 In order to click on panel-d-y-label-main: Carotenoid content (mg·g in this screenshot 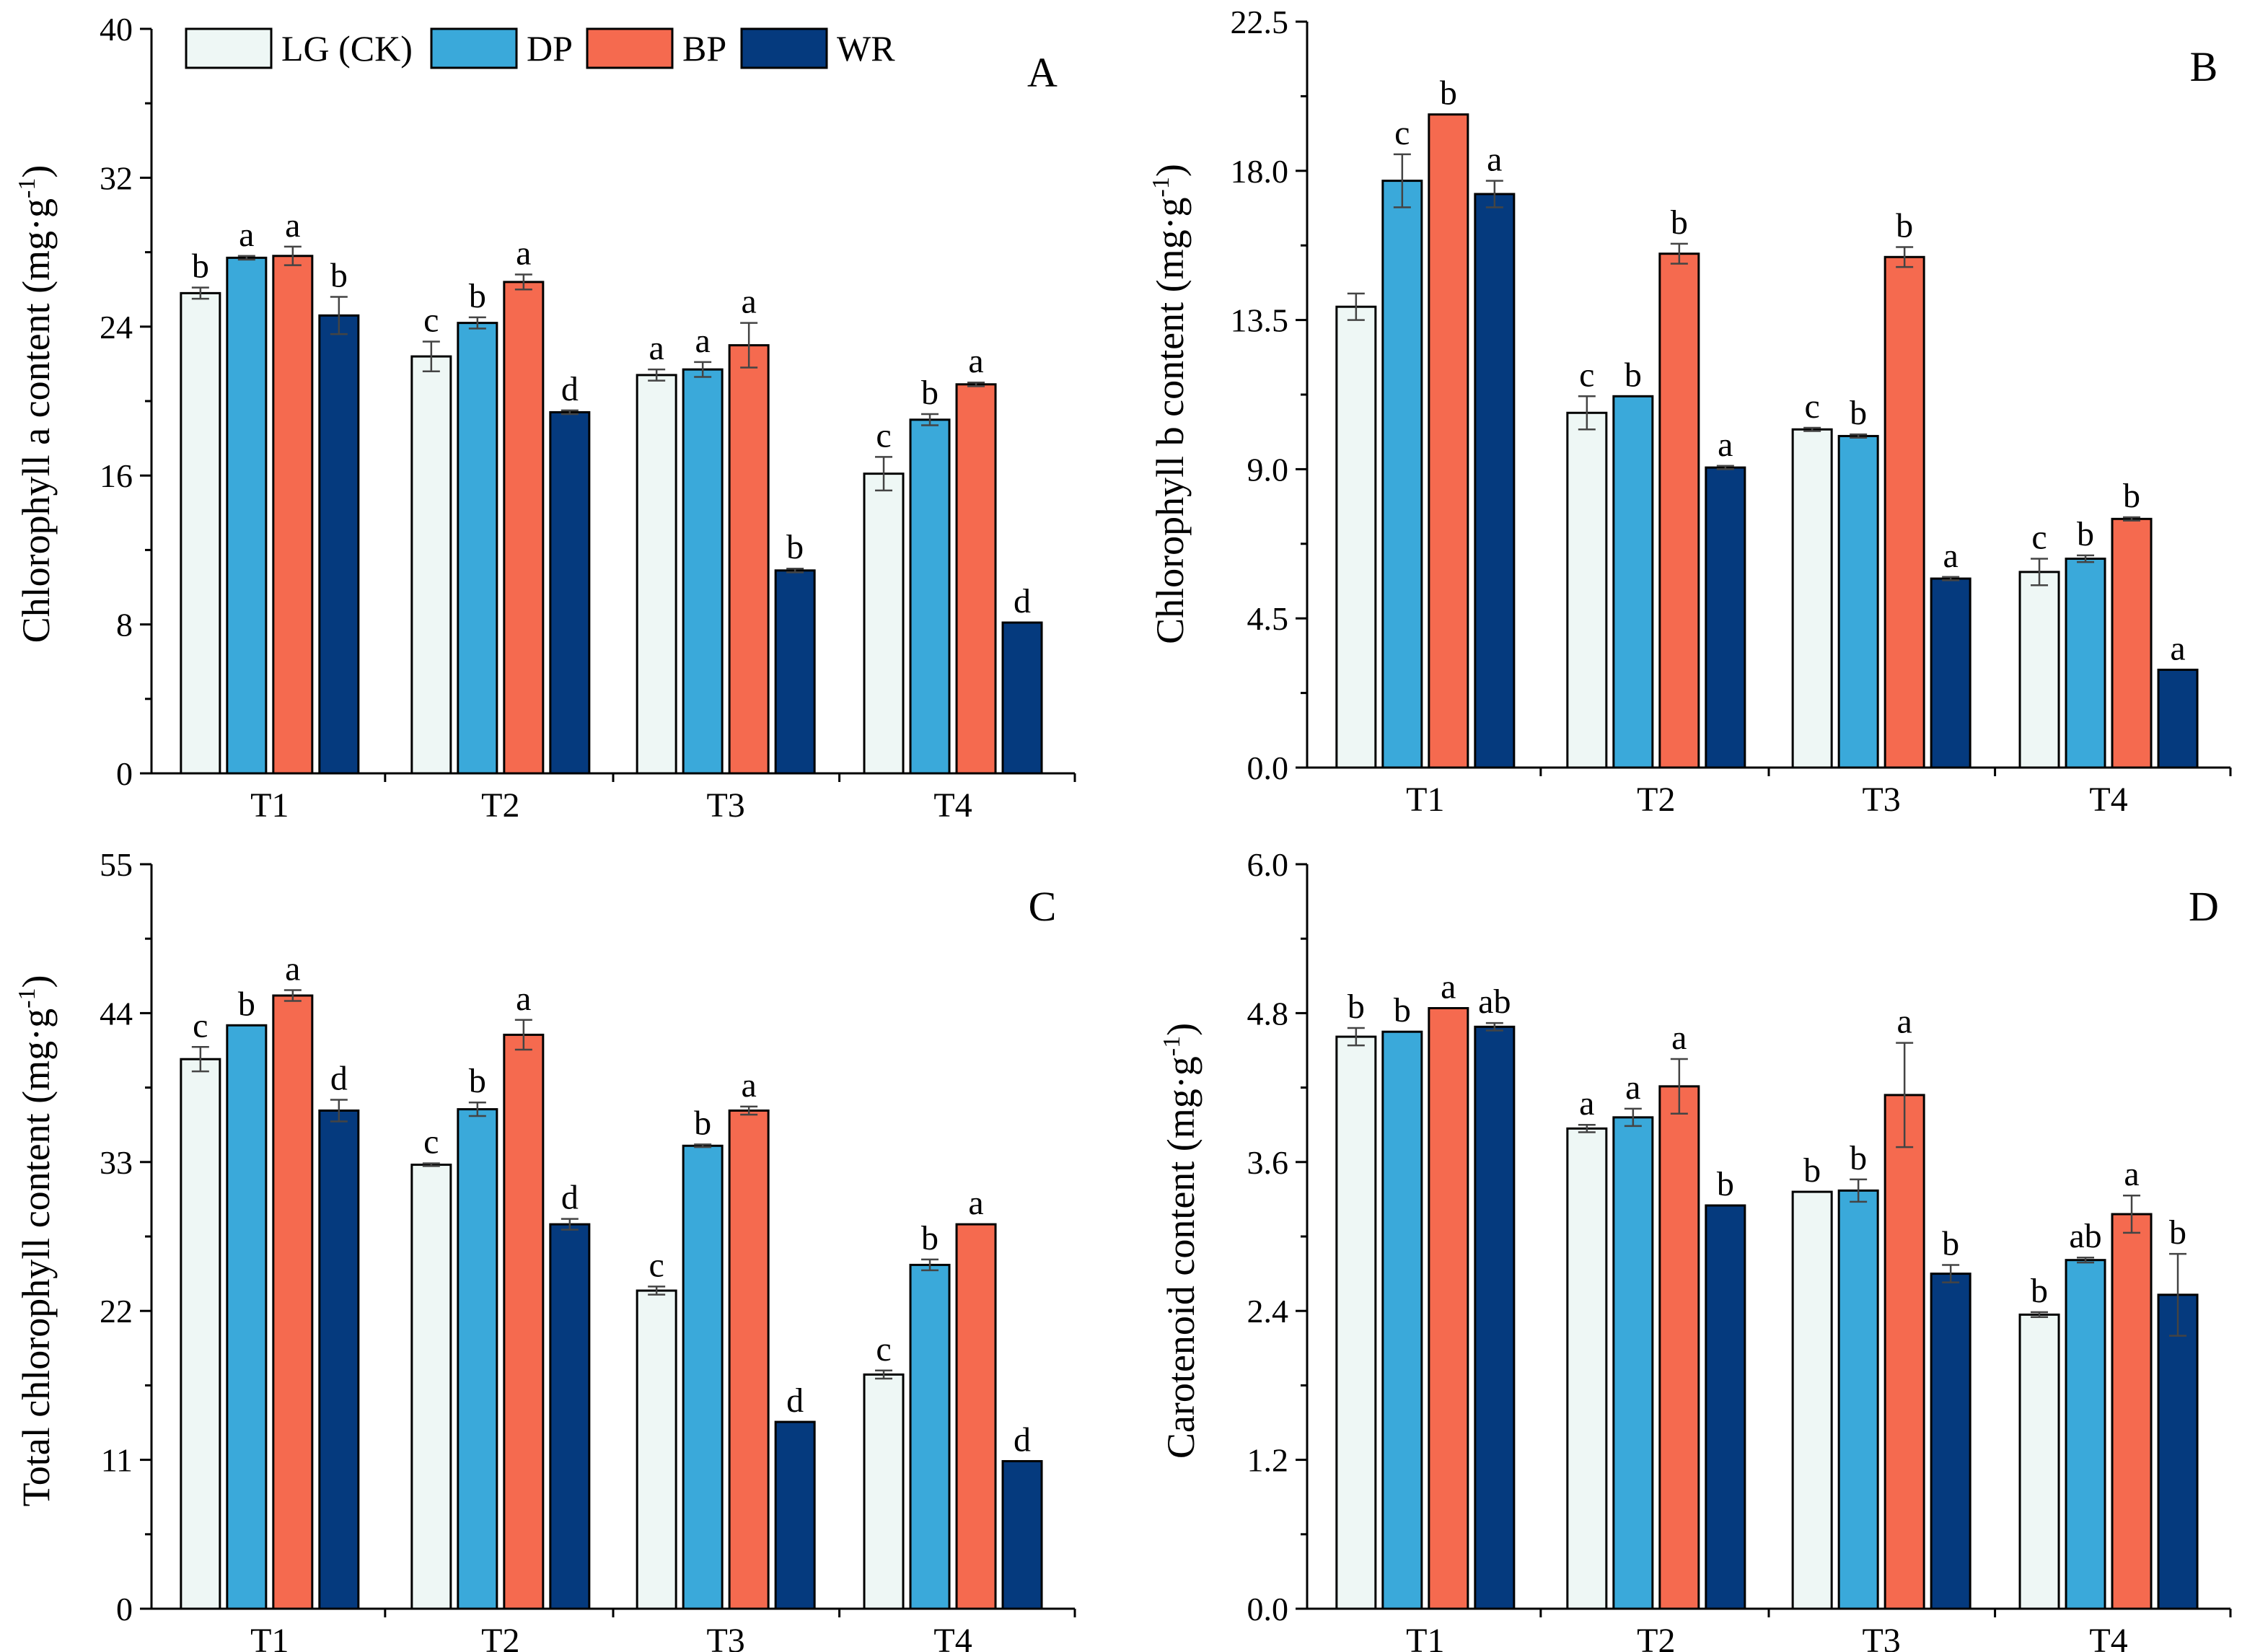, I will do `click(1181, 1257)`.